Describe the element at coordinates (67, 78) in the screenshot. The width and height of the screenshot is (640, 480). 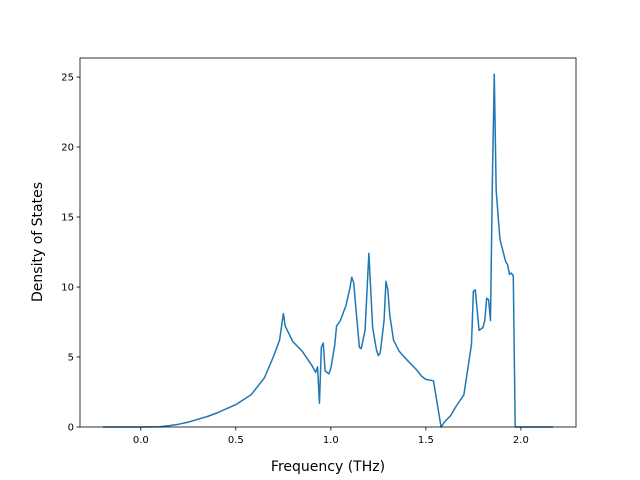
I see `y-tick-label: 25` at that location.